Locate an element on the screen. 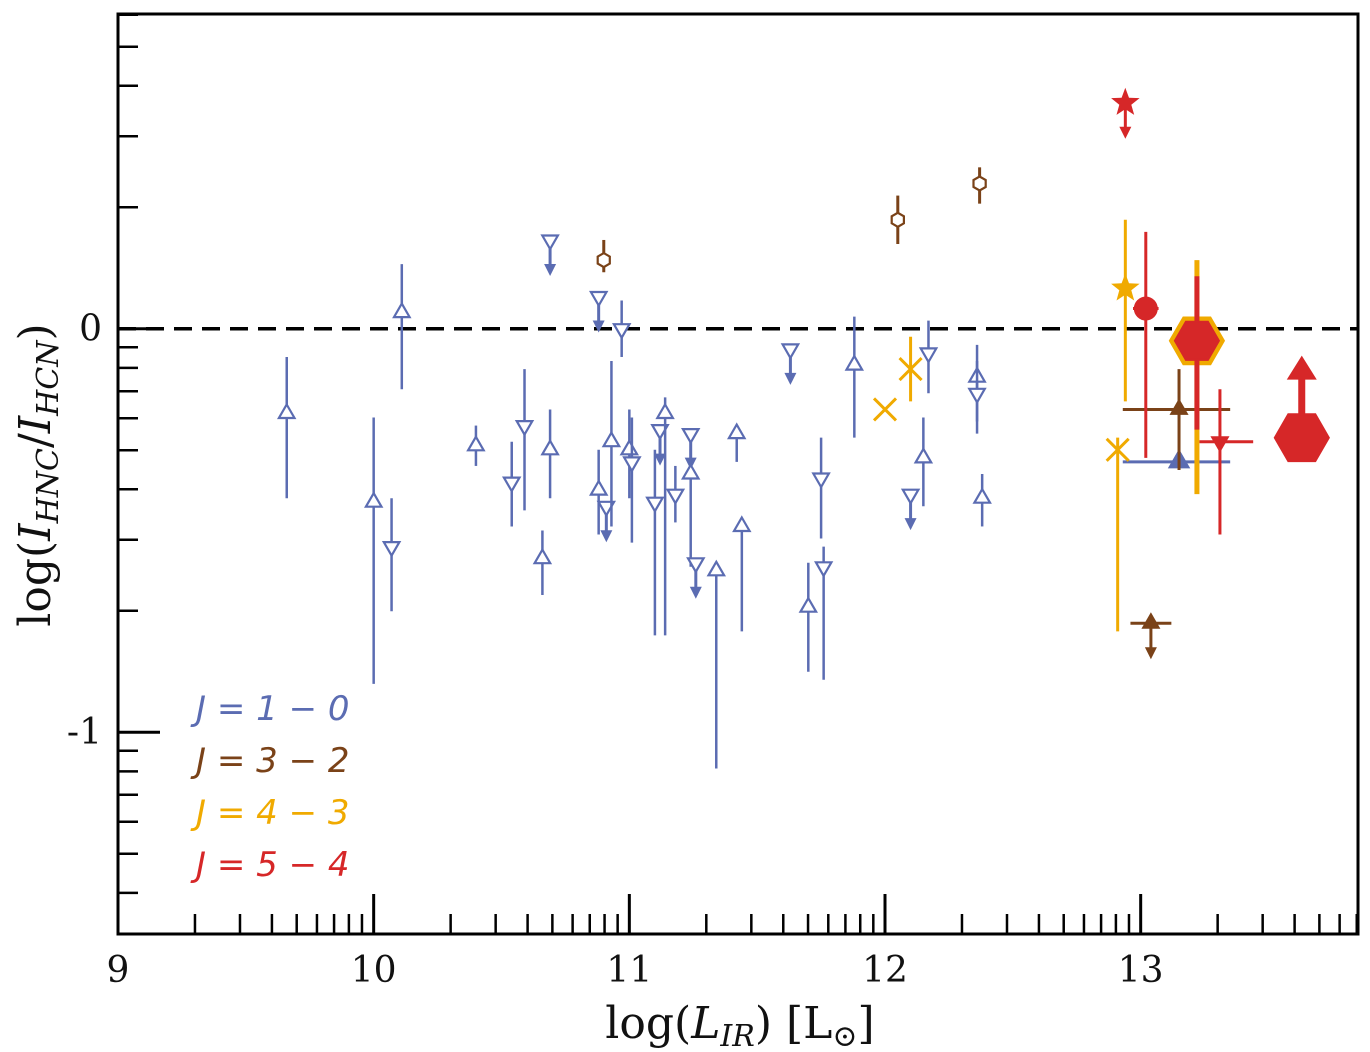 The height and width of the screenshot is (1052, 1370). x-axis-label: log(LIR) [L⊙] is located at coordinates (739, 1025).